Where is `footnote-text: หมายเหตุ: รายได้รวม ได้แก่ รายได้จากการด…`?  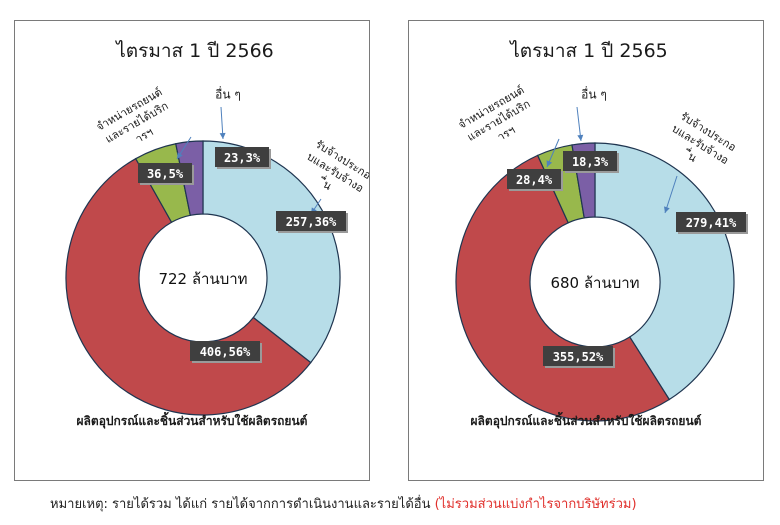
footnote-text: หมายเหตุ: รายได้รวม ได้แก่ รายได้จากการด… is located at coordinates (242, 504).